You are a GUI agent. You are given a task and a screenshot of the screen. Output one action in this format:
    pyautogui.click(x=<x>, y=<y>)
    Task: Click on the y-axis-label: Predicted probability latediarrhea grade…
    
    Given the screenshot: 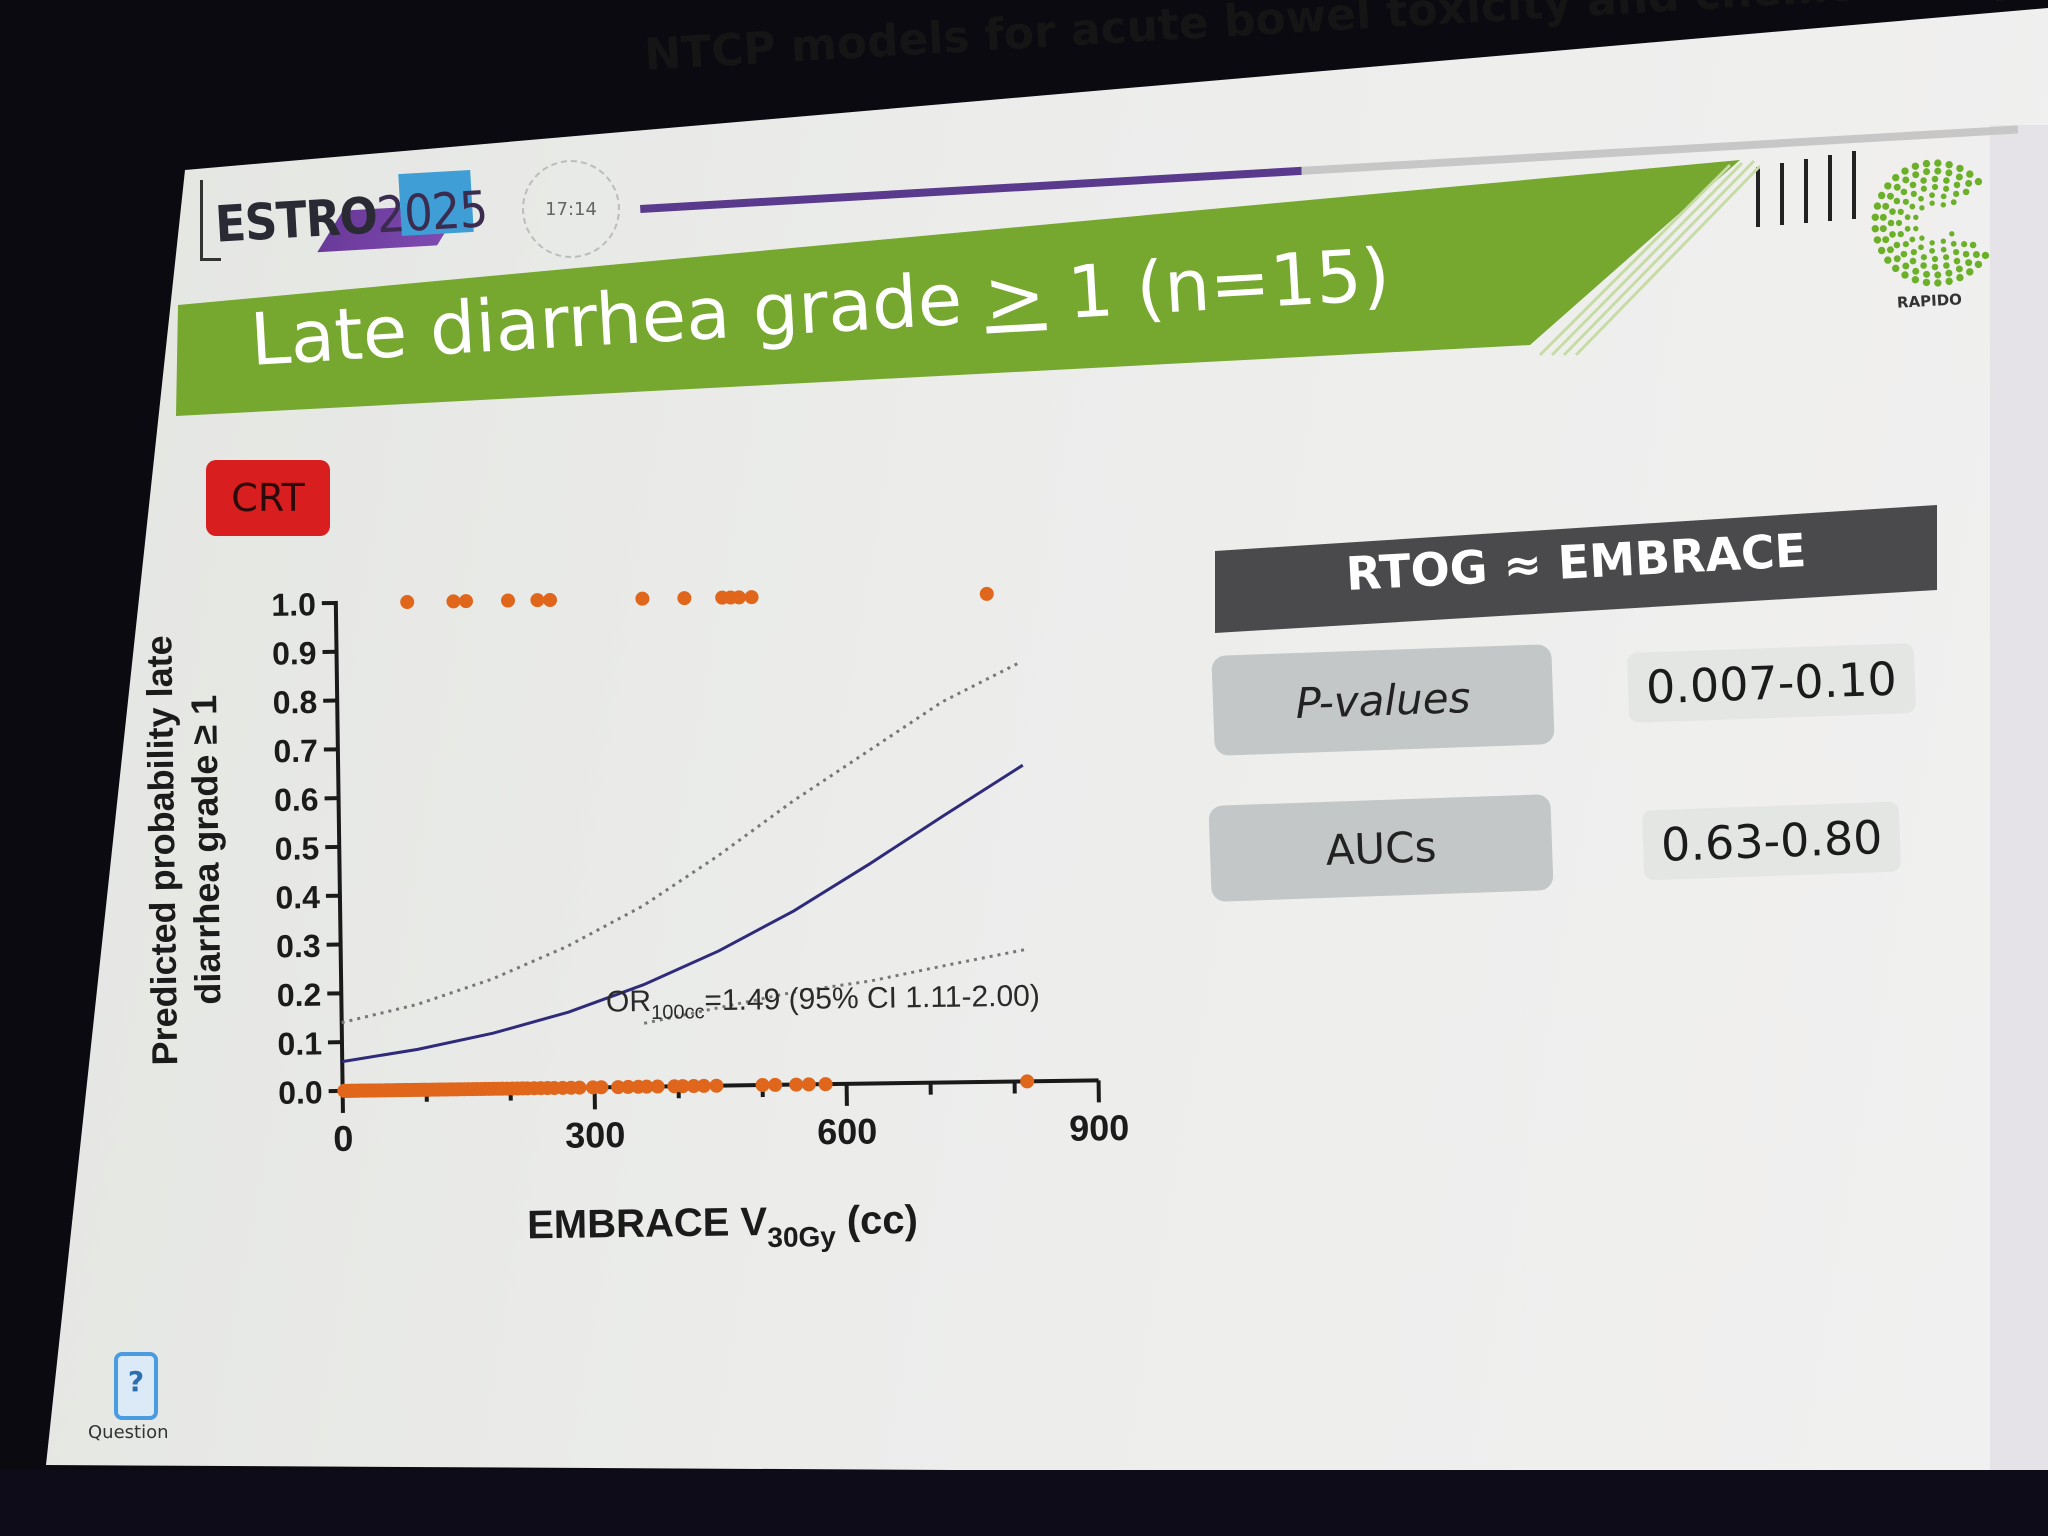 What is the action you would take?
    pyautogui.click(x=183, y=849)
    